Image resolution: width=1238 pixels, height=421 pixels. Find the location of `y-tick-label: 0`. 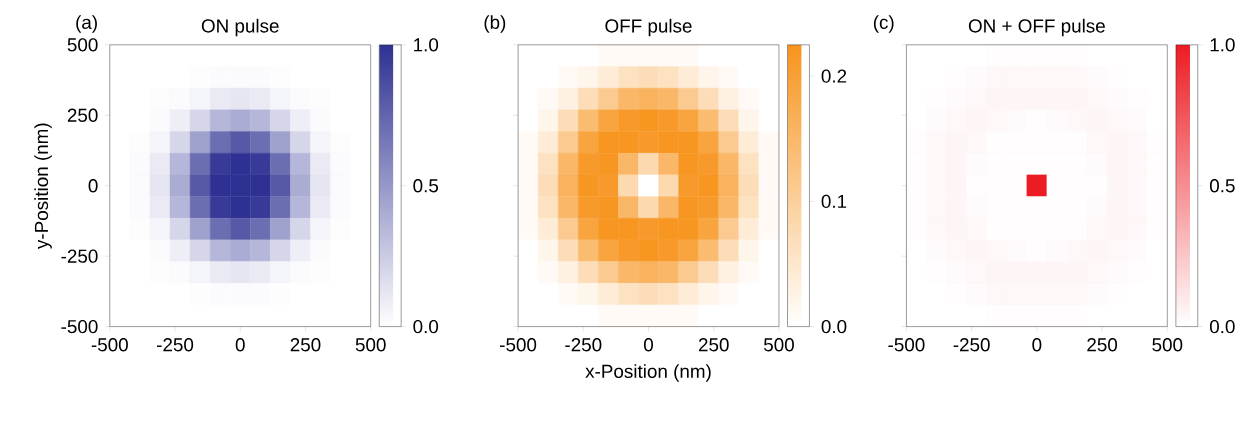

y-tick-label: 0 is located at coordinates (93, 185).